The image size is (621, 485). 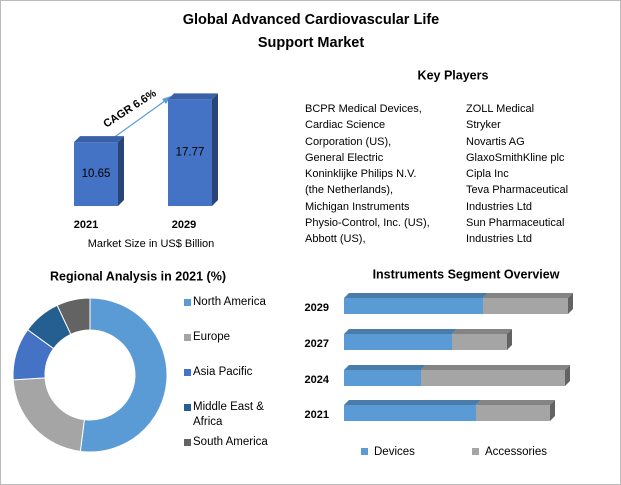 I want to click on title-line: Support Market, so click(x=311, y=43).